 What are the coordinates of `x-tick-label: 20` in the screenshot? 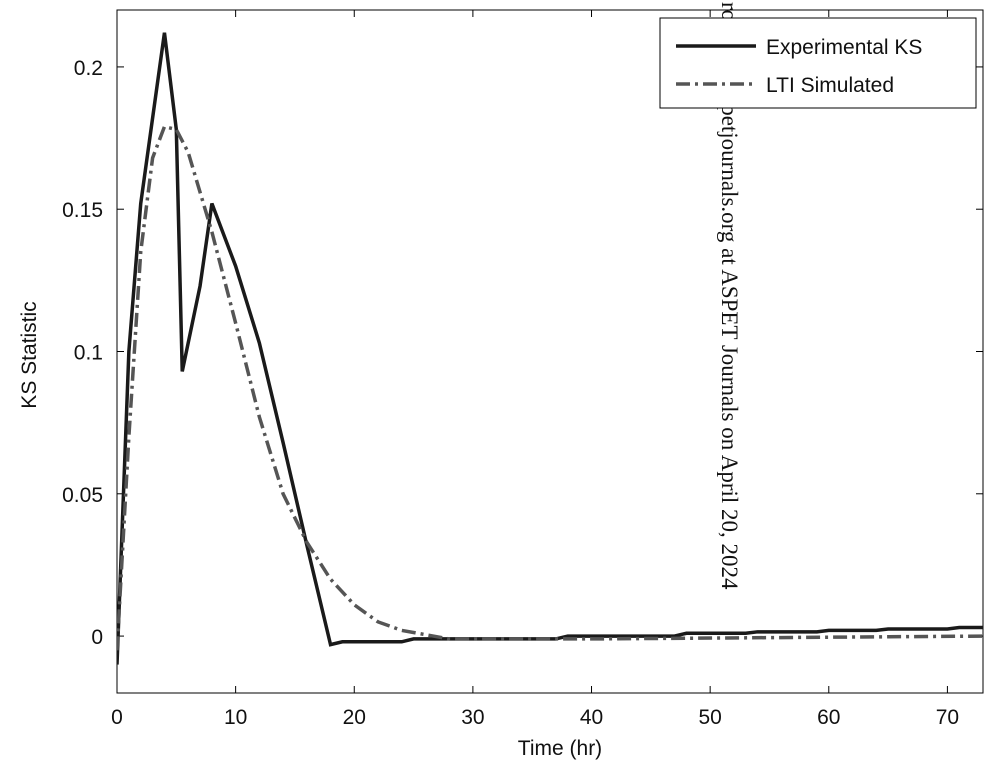 It's located at (354, 717).